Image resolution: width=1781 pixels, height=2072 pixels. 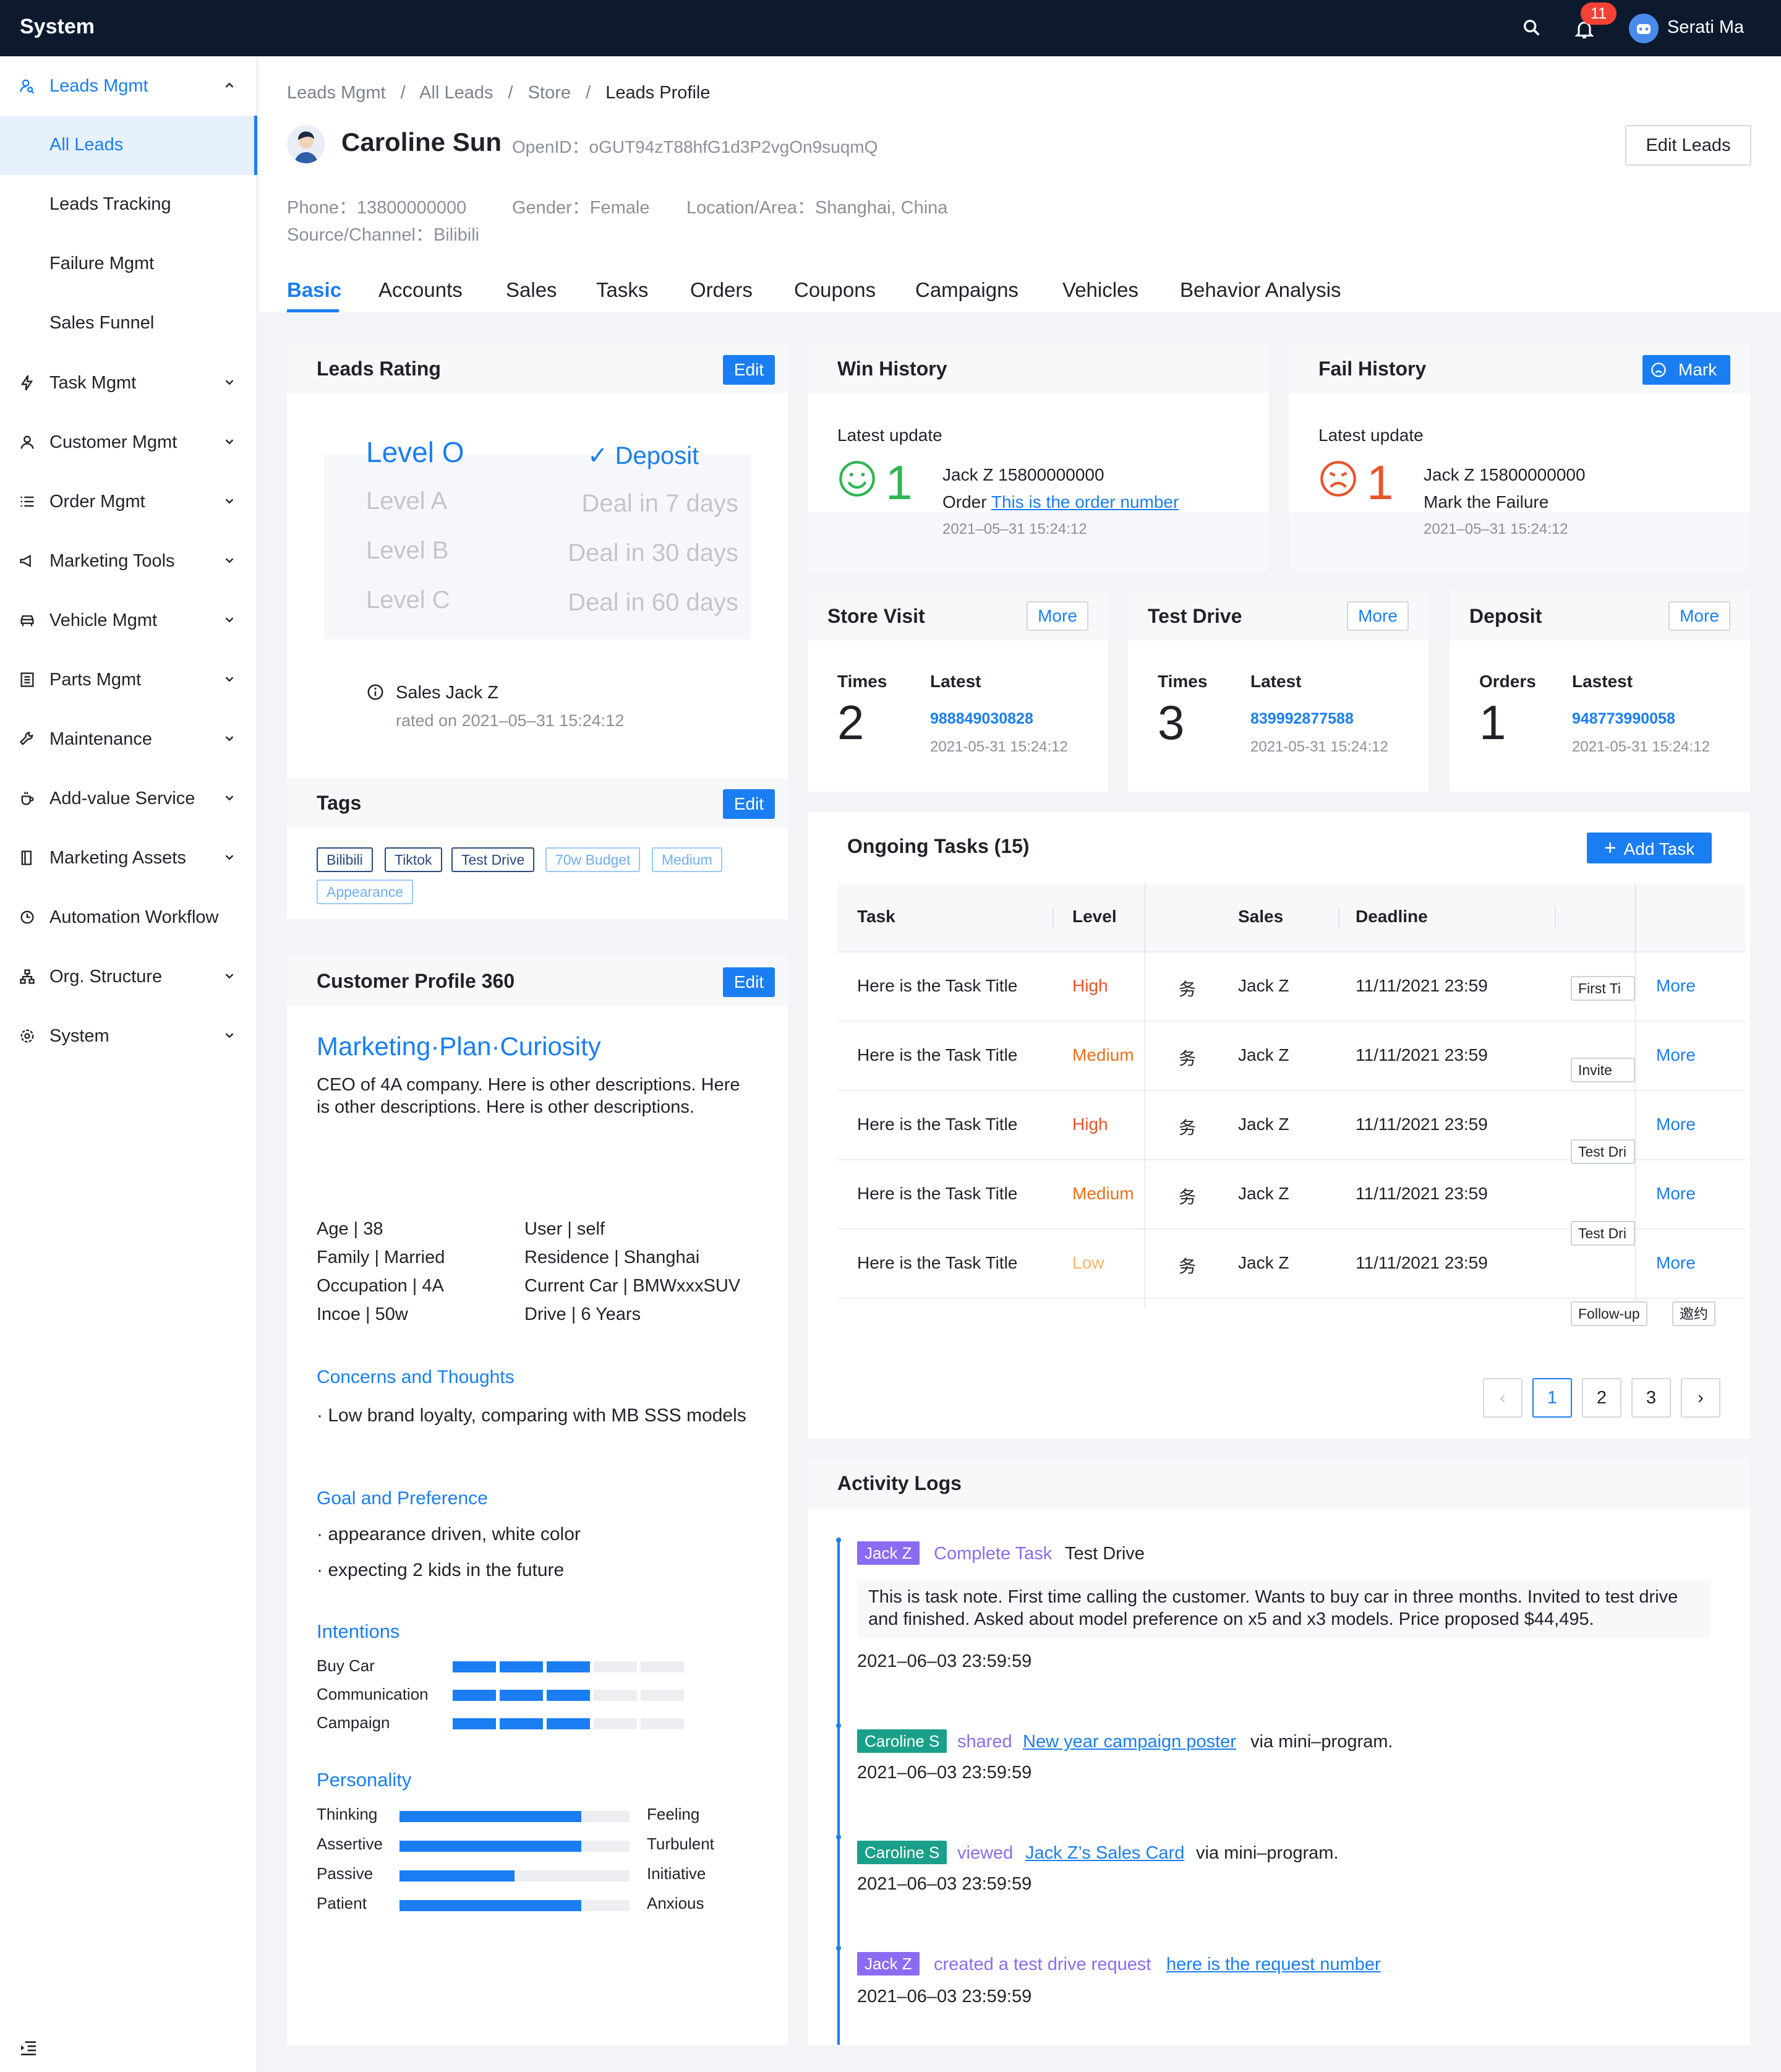 What do you see at coordinates (493, 859) in the screenshot?
I see `tag: Test Drive` at bounding box center [493, 859].